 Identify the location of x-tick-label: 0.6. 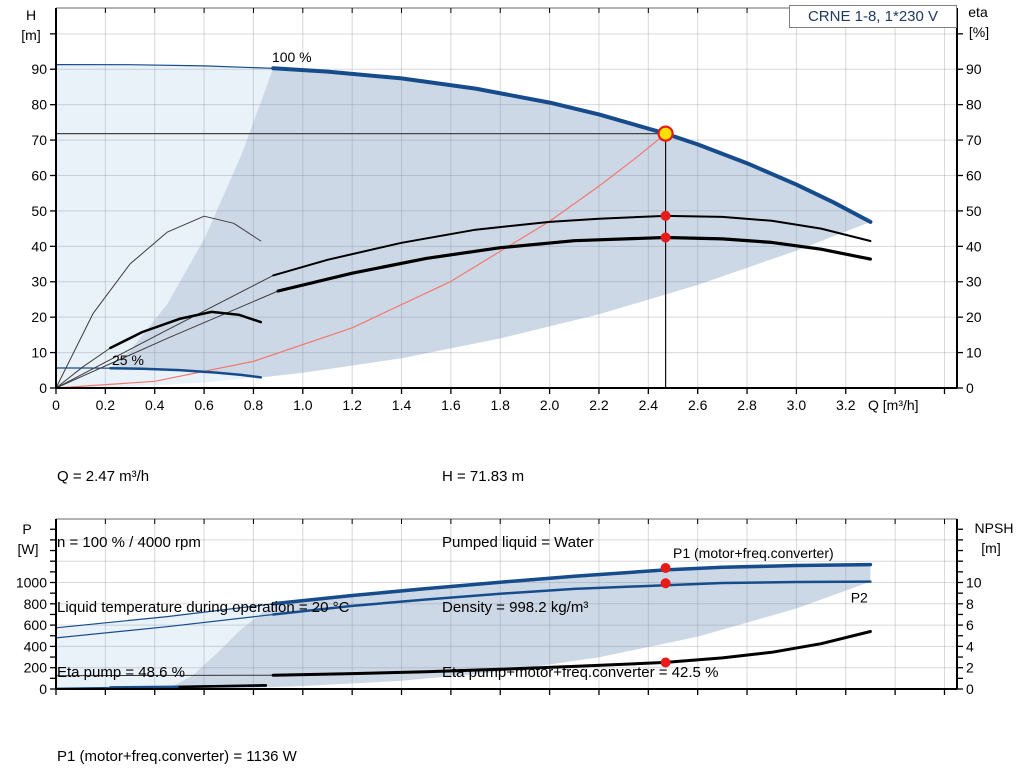
(204, 405).